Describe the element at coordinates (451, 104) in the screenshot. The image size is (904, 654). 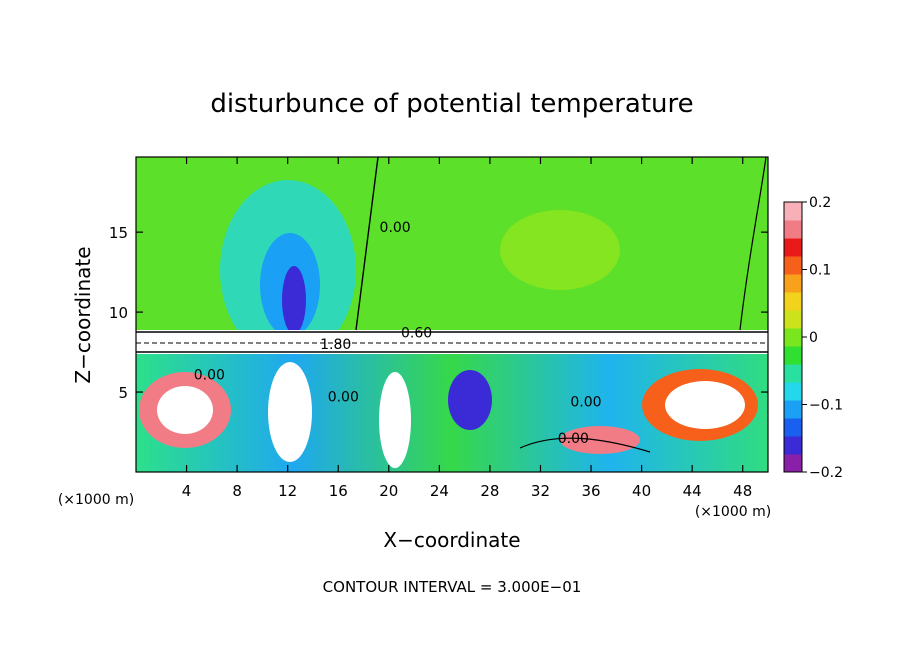
I see `chart-title: disturbunce of potential temperature` at that location.